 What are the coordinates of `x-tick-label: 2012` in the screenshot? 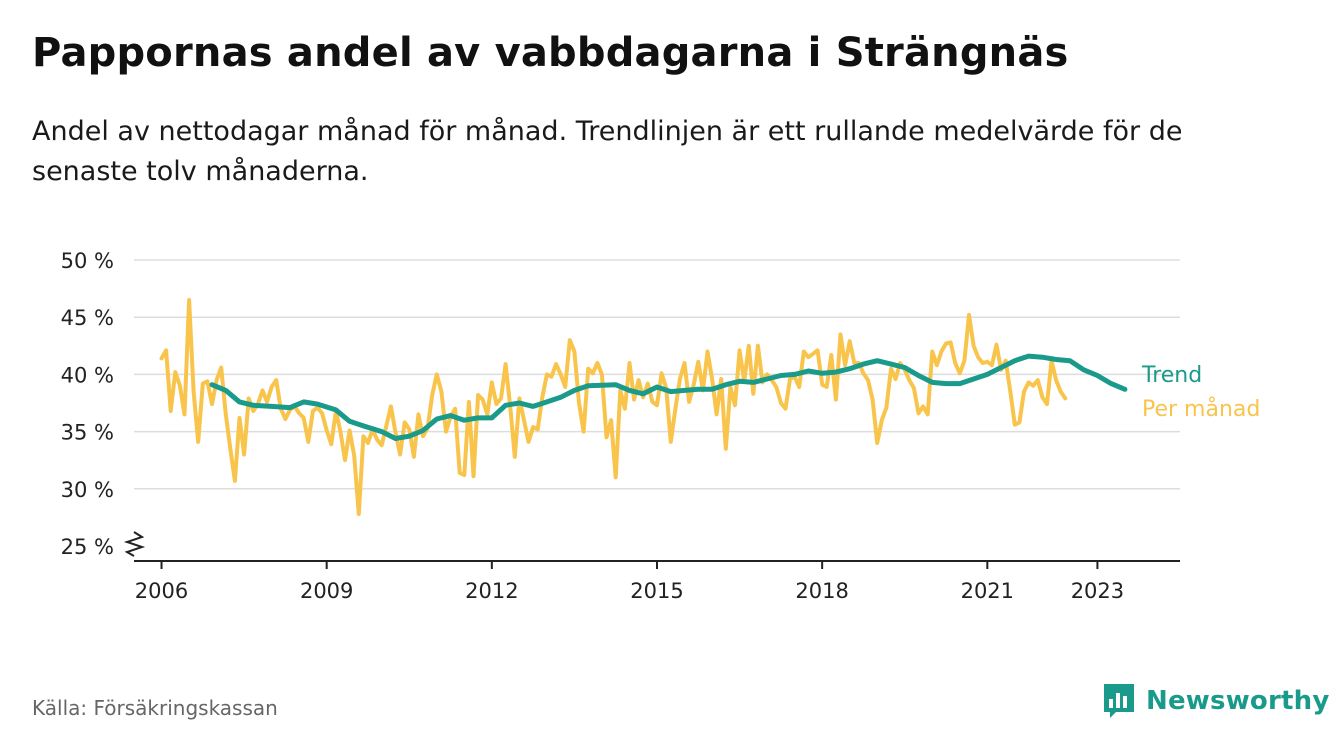 It's located at (491, 591).